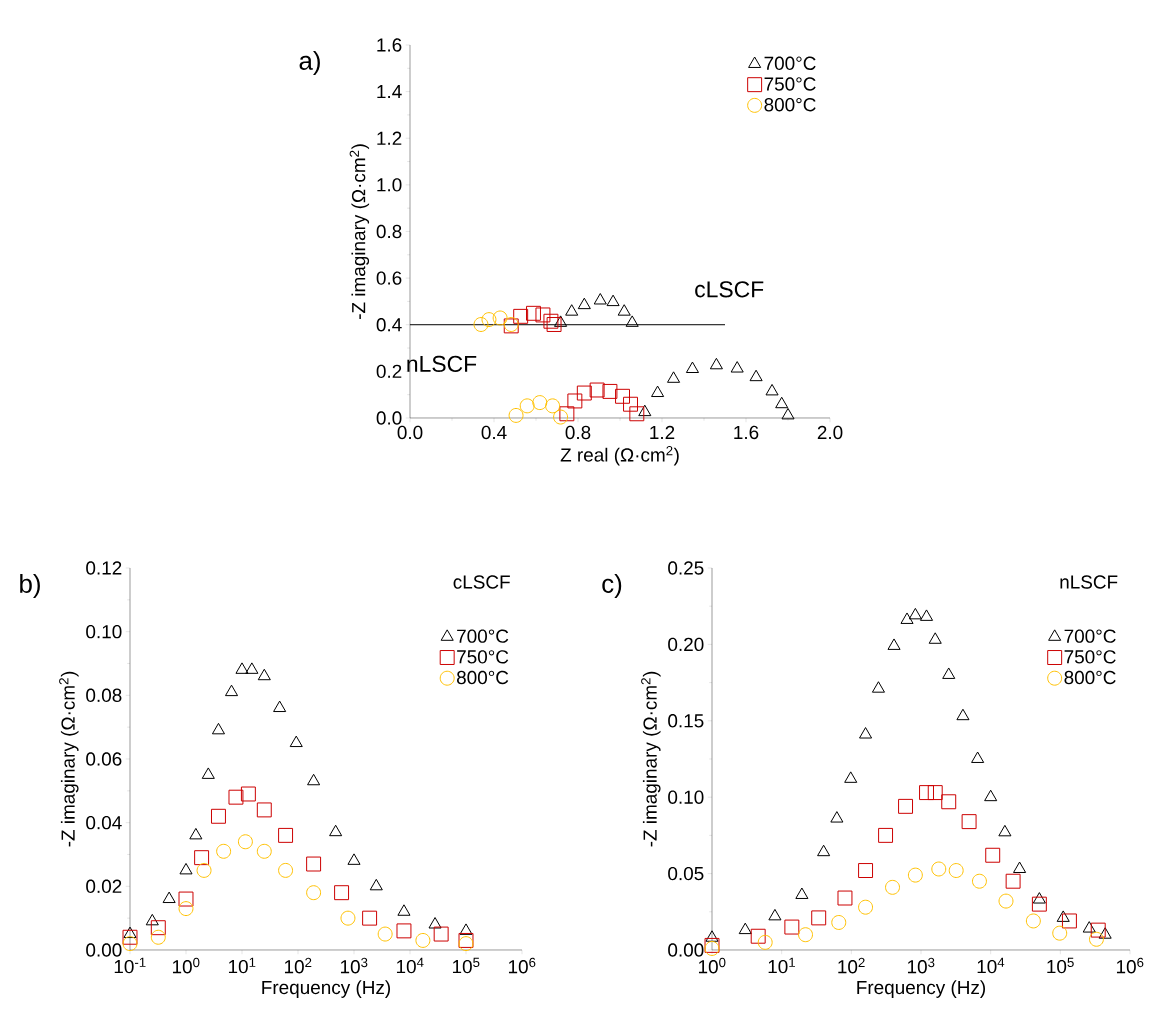  I want to click on y-tick-label: 0.04, so click(104, 822).